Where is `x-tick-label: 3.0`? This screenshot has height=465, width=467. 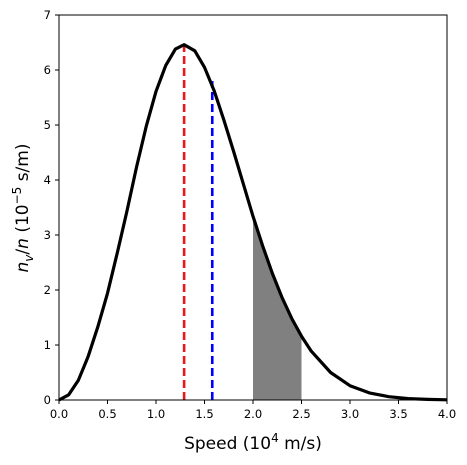 x-tick-label: 3.0 is located at coordinates (350, 414).